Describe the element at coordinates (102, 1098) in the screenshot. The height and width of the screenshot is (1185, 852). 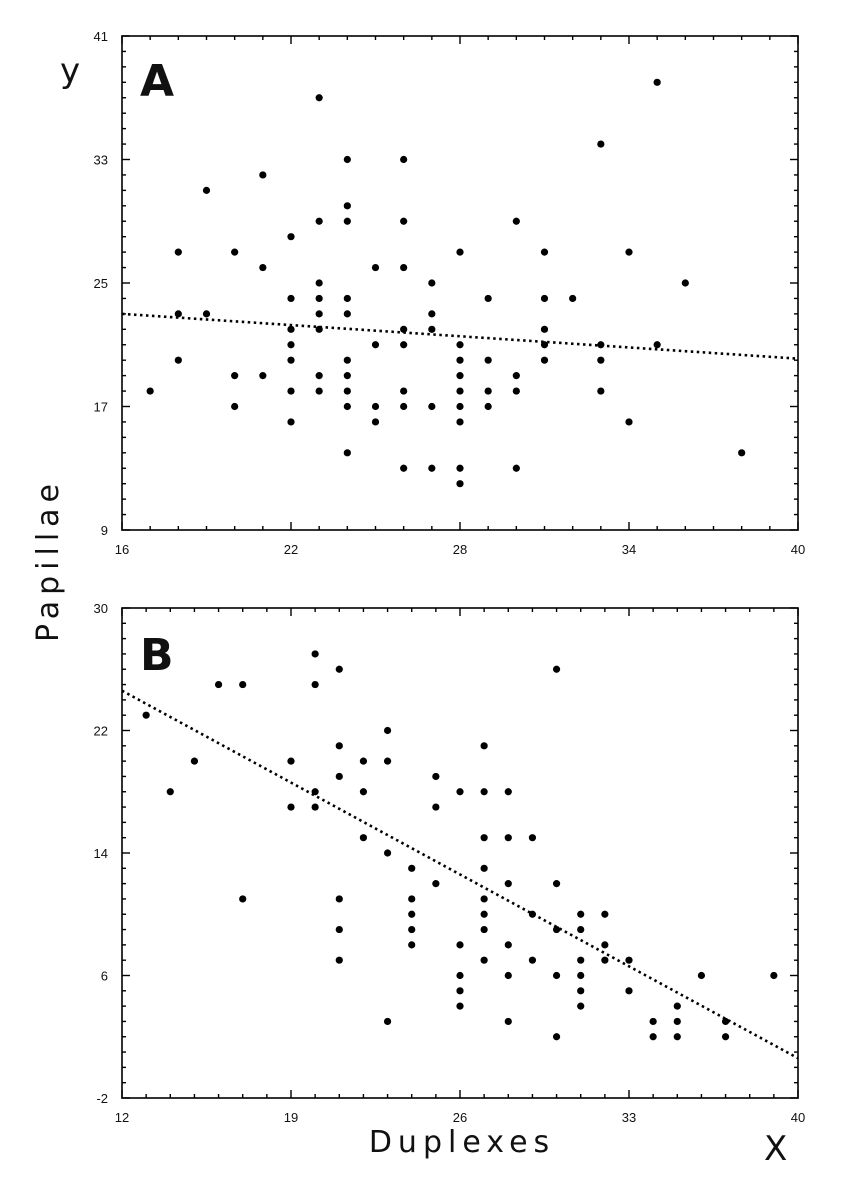
I see `panel-b-y-tick-label: -2` at that location.